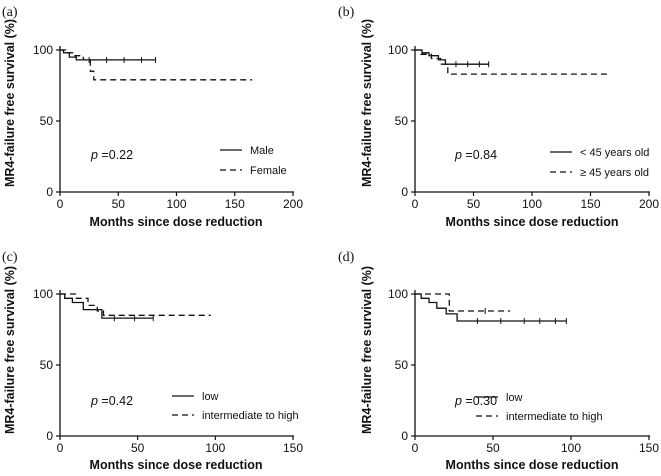  What do you see at coordinates (43, 294) in the screenshot?
I see `panel-c-y-tick-label: 100` at bounding box center [43, 294].